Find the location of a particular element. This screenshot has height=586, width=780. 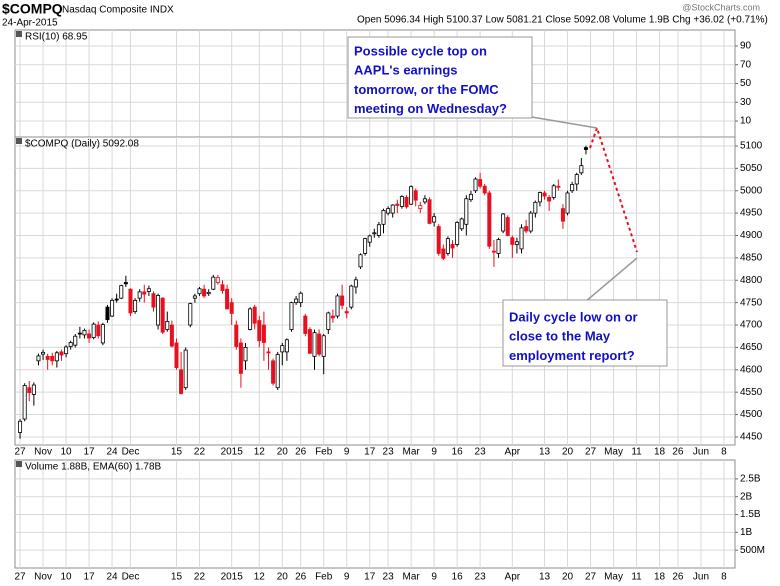

x-tick-label: 27 is located at coordinates (20, 452).